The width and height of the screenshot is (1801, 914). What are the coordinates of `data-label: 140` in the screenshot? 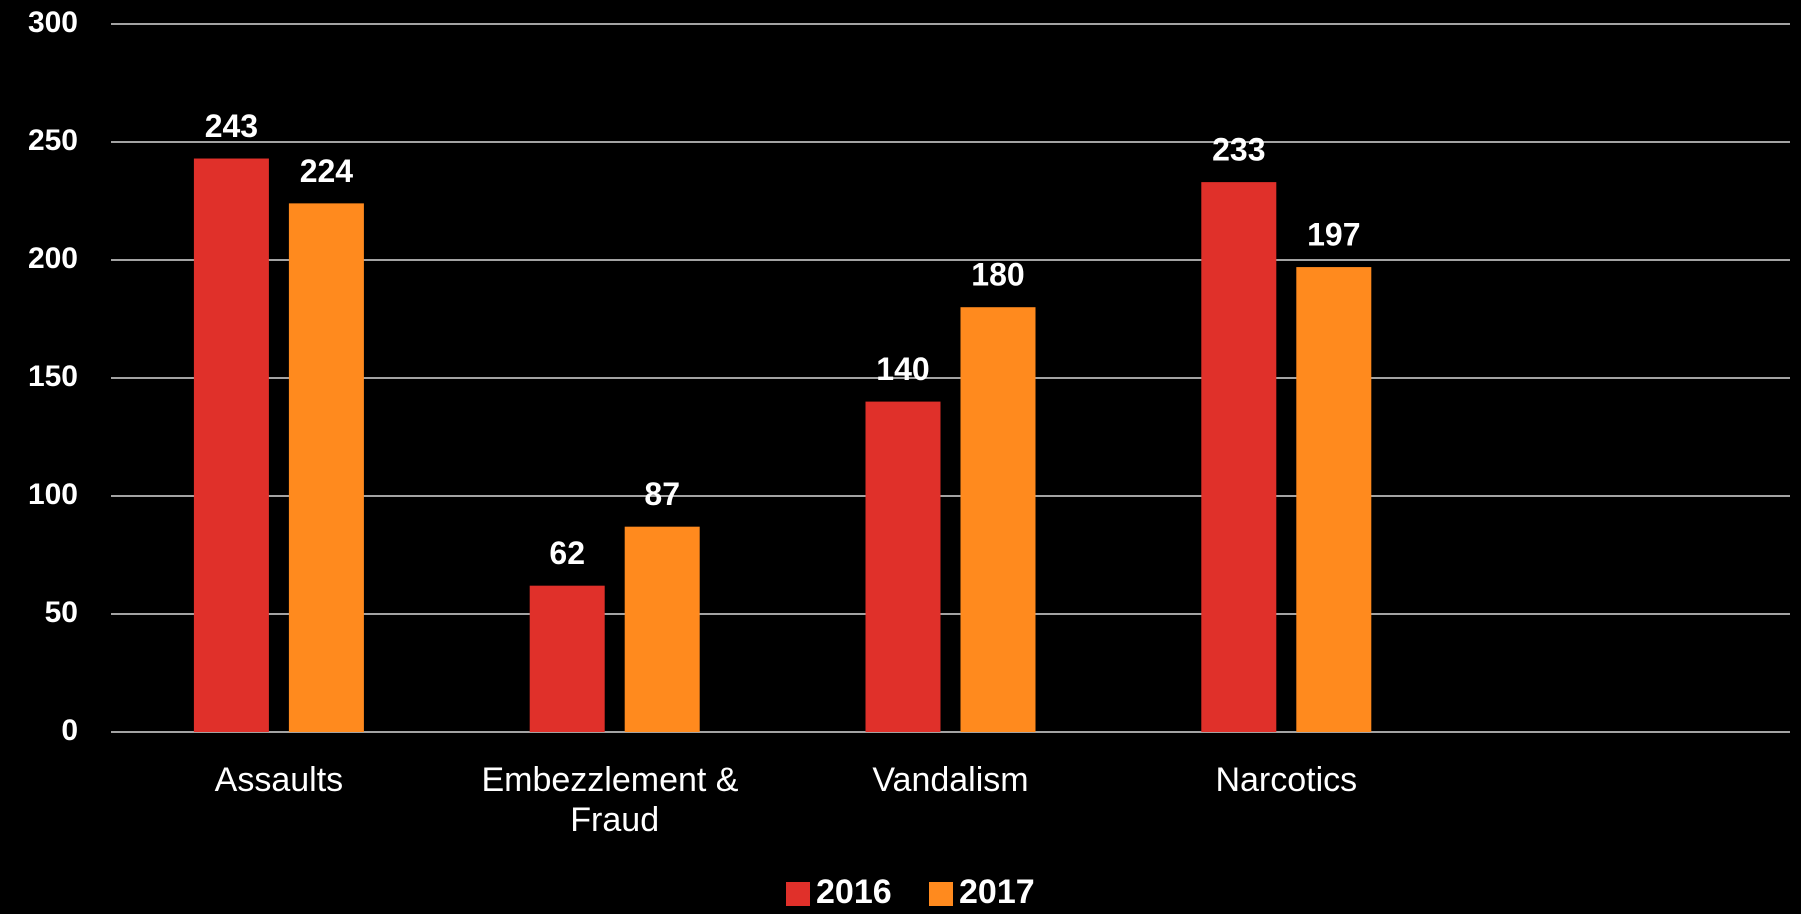 It's located at (902, 369).